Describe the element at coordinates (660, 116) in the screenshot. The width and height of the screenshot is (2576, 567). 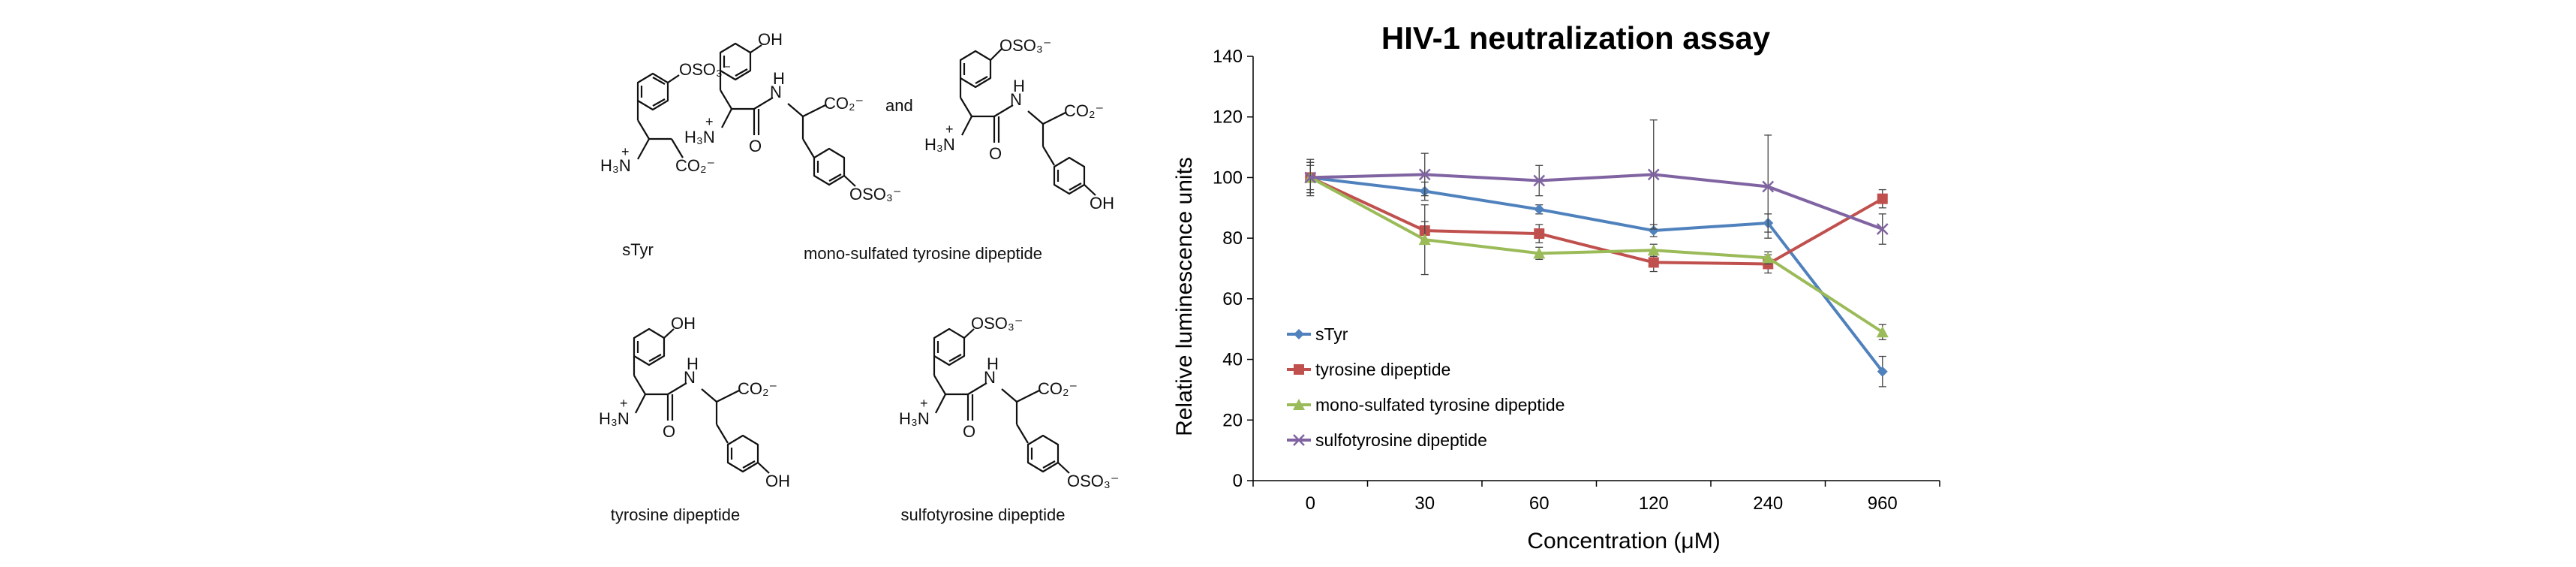
I see `styr-structure` at that location.